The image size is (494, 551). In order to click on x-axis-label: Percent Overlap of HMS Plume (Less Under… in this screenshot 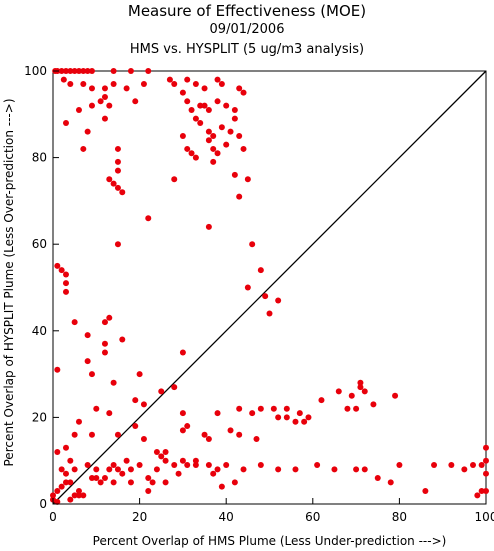, I will do `click(270, 541)`.